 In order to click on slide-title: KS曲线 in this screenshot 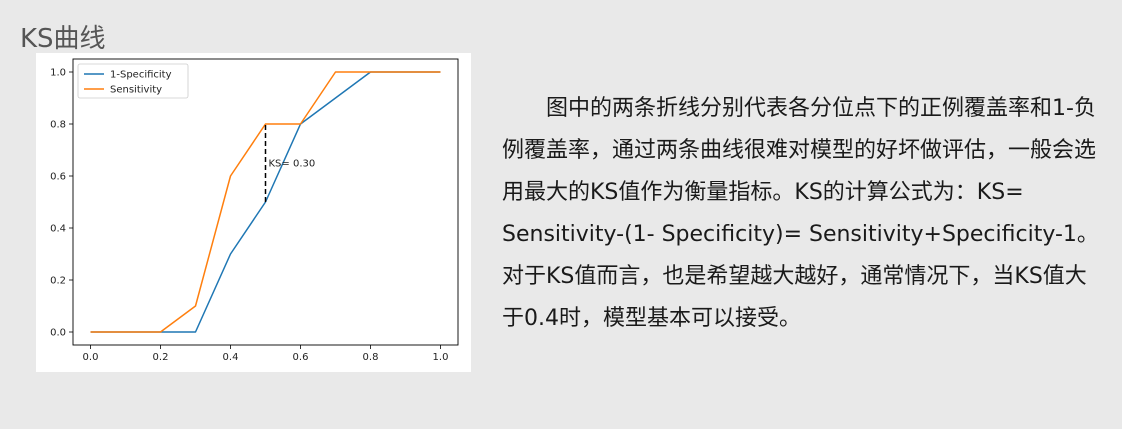, I will do `click(63, 39)`.